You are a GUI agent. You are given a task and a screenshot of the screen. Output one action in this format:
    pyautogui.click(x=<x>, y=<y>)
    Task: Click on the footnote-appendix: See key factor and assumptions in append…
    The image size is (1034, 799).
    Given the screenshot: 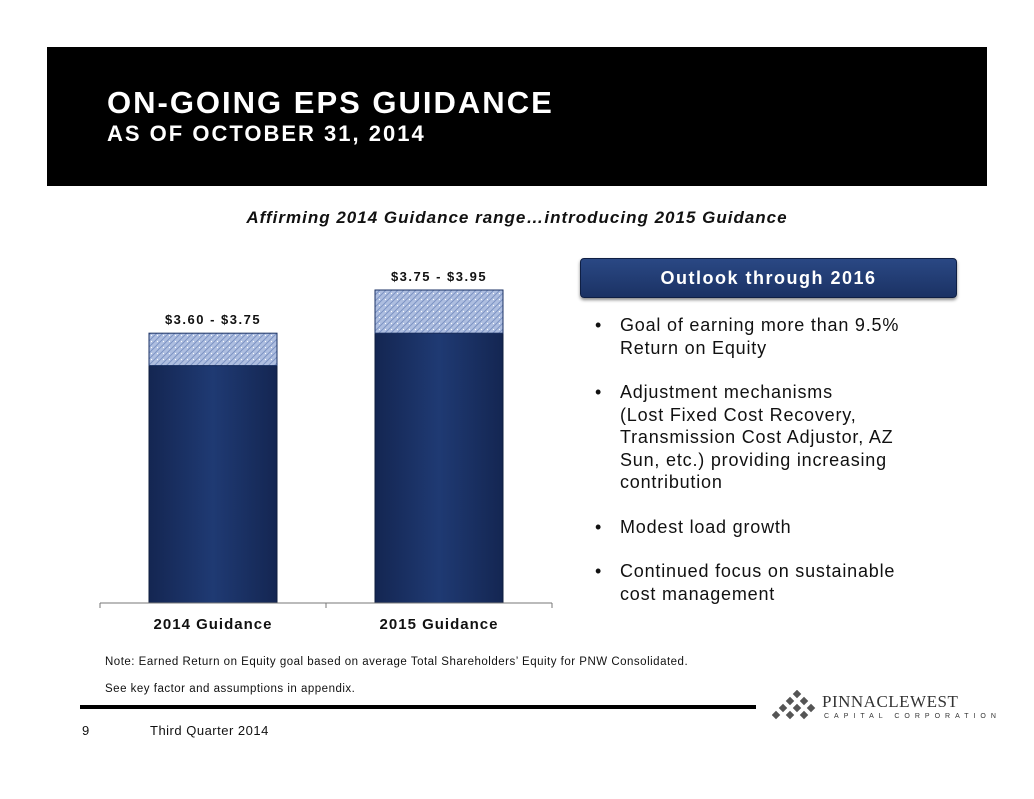 What is the action you would take?
    pyautogui.click(x=230, y=689)
    